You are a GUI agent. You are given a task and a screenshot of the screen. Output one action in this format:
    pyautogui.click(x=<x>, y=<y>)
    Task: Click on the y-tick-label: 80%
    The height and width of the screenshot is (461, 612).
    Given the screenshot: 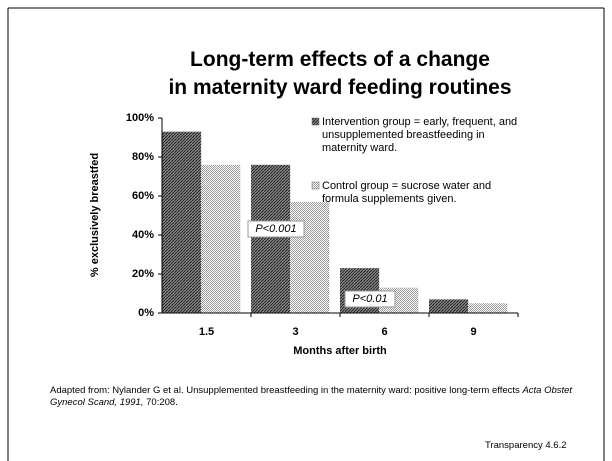 What is the action you would take?
    pyautogui.click(x=143, y=157)
    